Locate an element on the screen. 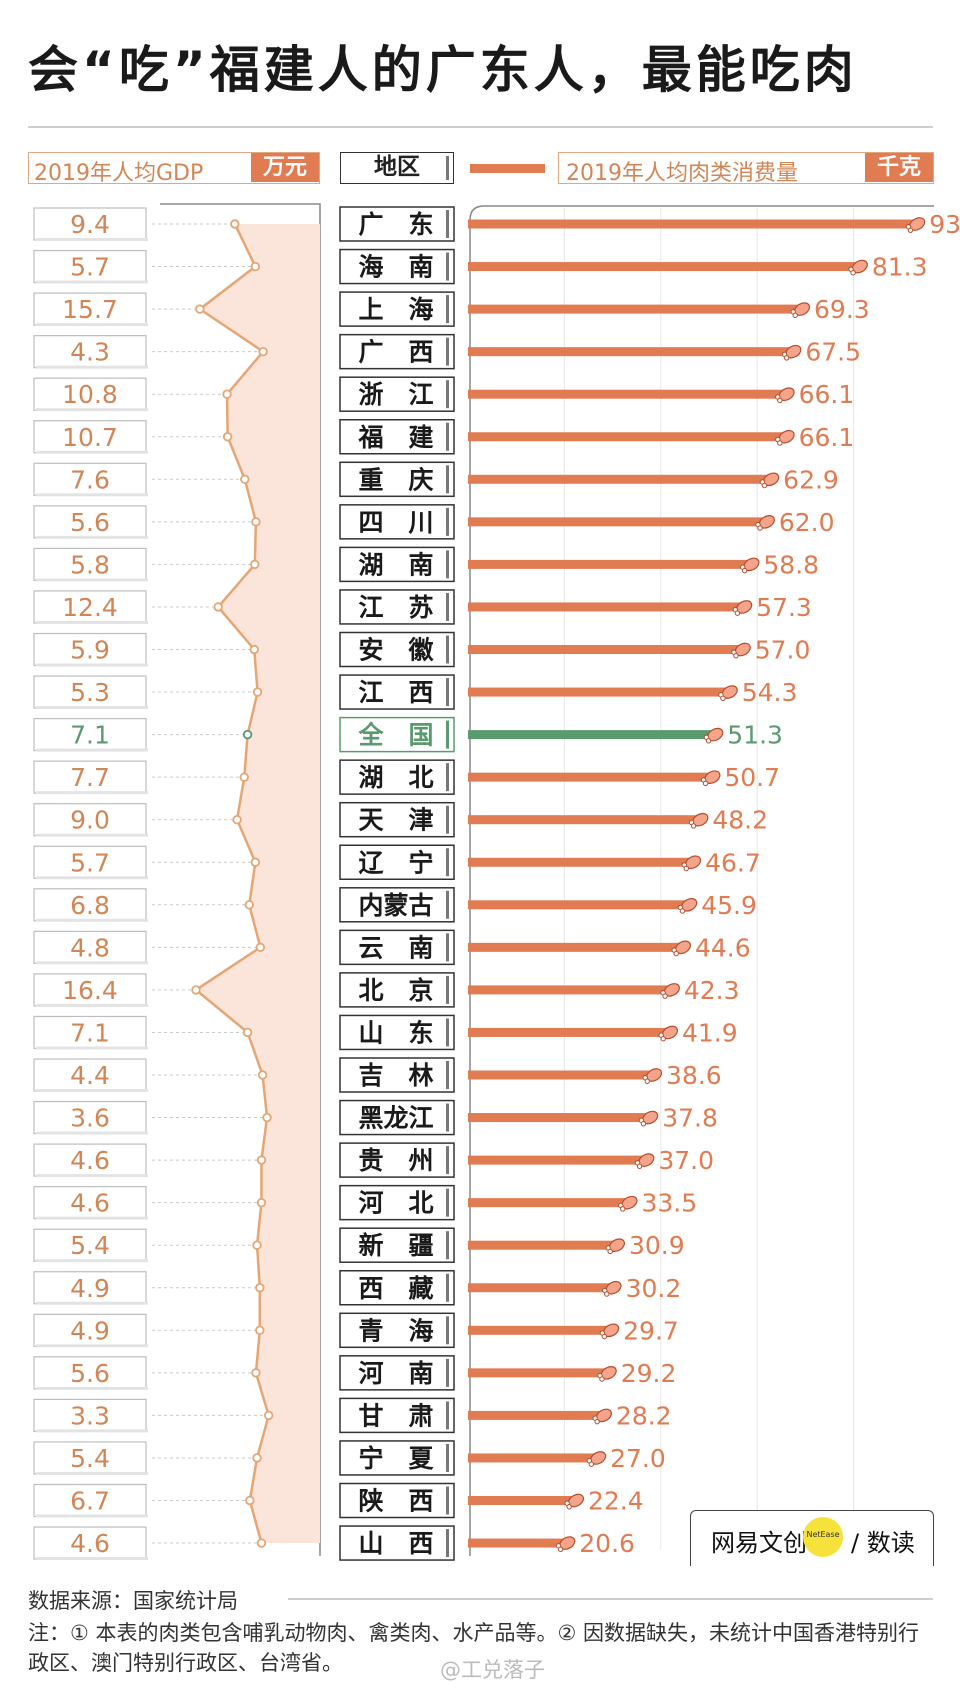 The height and width of the screenshot is (1693, 960). region-label: 安 徽 is located at coordinates (396, 650).